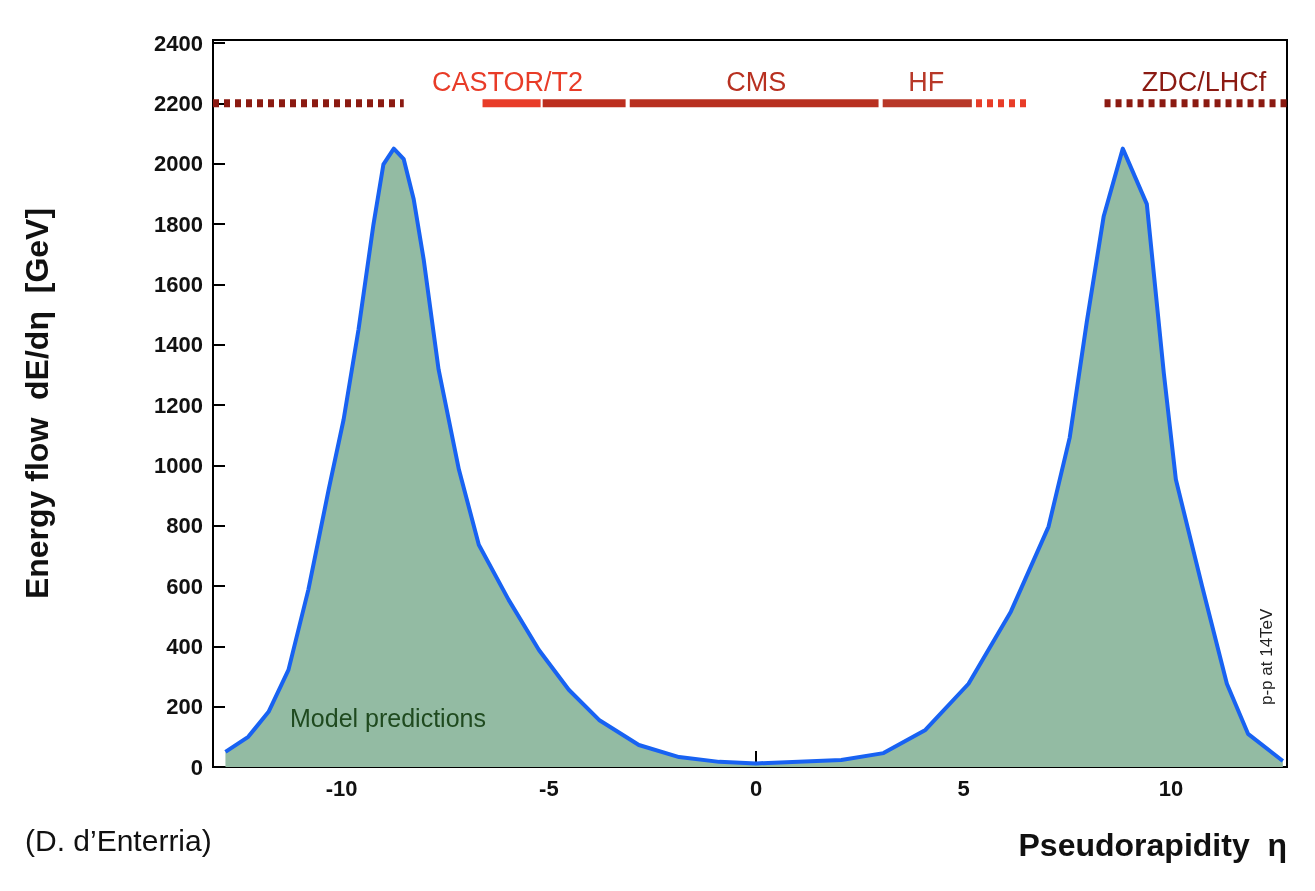 The image size is (1315, 891). What do you see at coordinates (118, 840) in the screenshot?
I see `text: (D. d’Enterria)` at bounding box center [118, 840].